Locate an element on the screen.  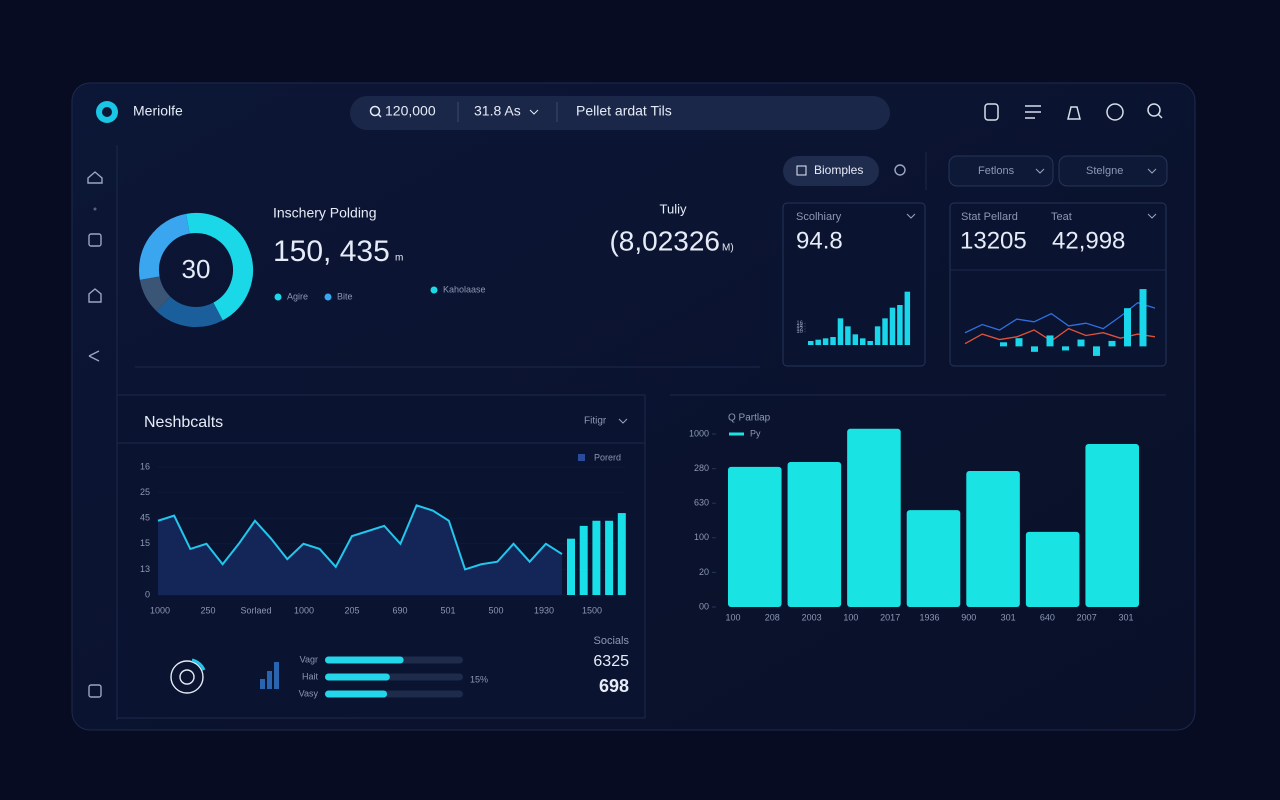
x-tick-label: 500 is located at coordinates (495, 610).